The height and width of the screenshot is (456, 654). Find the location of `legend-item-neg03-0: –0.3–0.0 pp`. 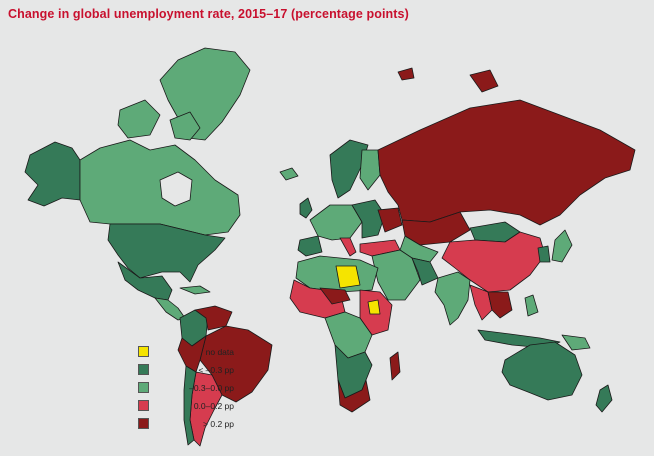

legend-item-neg03-0: –0.3–0.0 pp is located at coordinates (182, 389).